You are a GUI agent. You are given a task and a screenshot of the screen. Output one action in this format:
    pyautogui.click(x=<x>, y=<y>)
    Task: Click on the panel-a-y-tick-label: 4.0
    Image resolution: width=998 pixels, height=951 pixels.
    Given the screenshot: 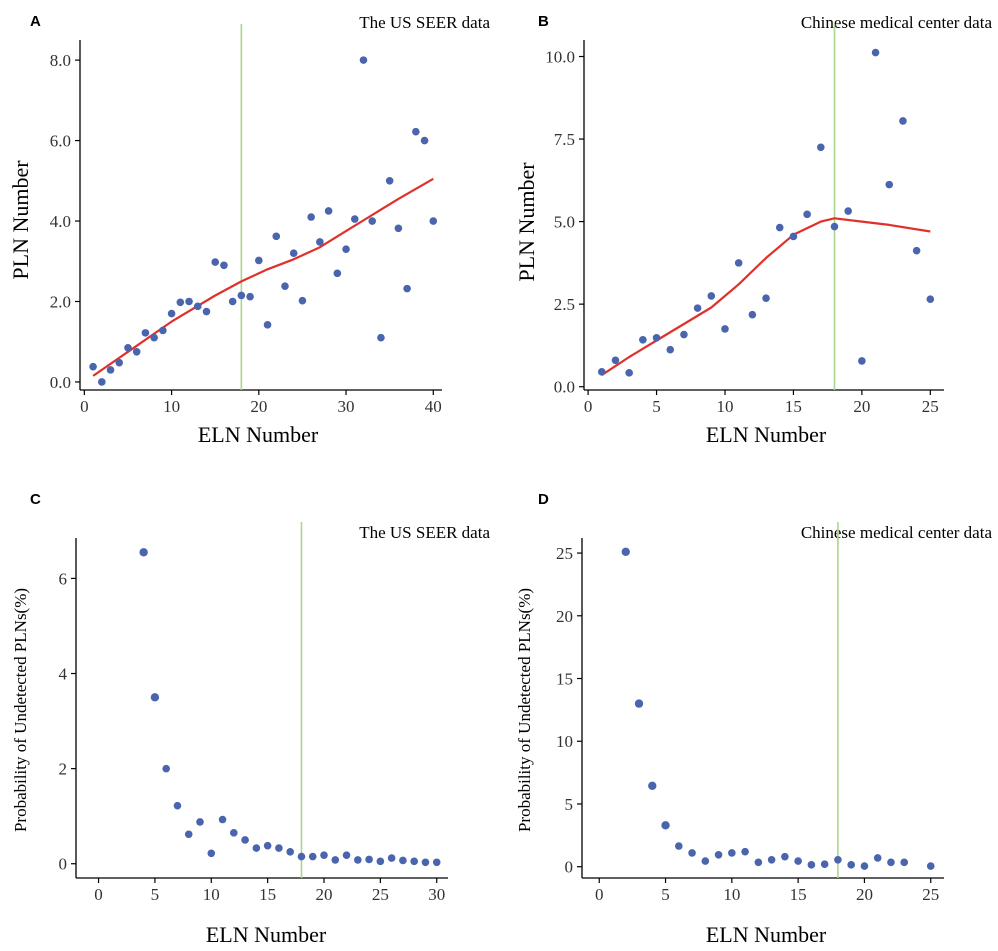 What is the action you would take?
    pyautogui.click(x=60, y=221)
    